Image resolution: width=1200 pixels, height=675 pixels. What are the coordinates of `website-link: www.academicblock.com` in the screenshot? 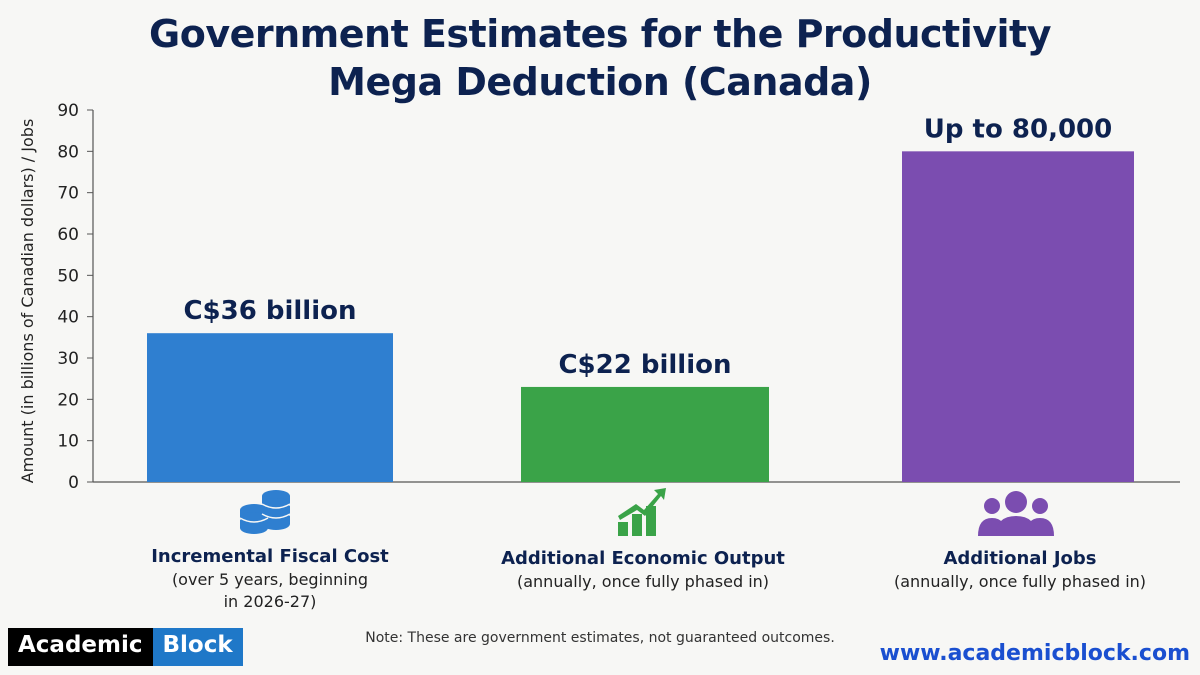 It's located at (1034, 653).